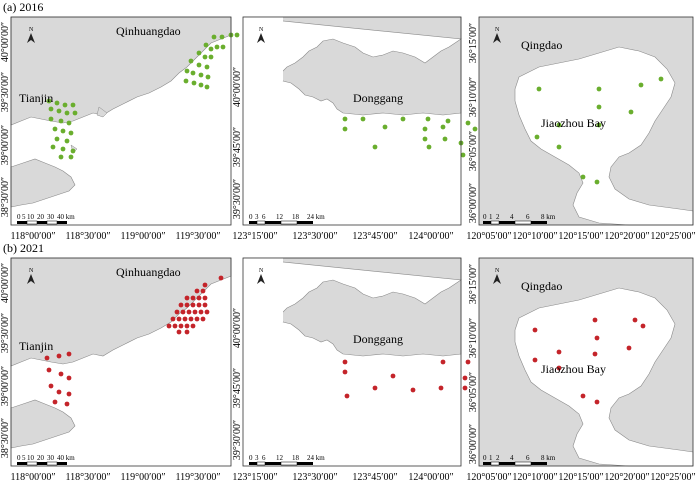  Describe the element at coordinates (5, 438) in the screenshot. I see `y-tick: 38°30′00″` at that location.